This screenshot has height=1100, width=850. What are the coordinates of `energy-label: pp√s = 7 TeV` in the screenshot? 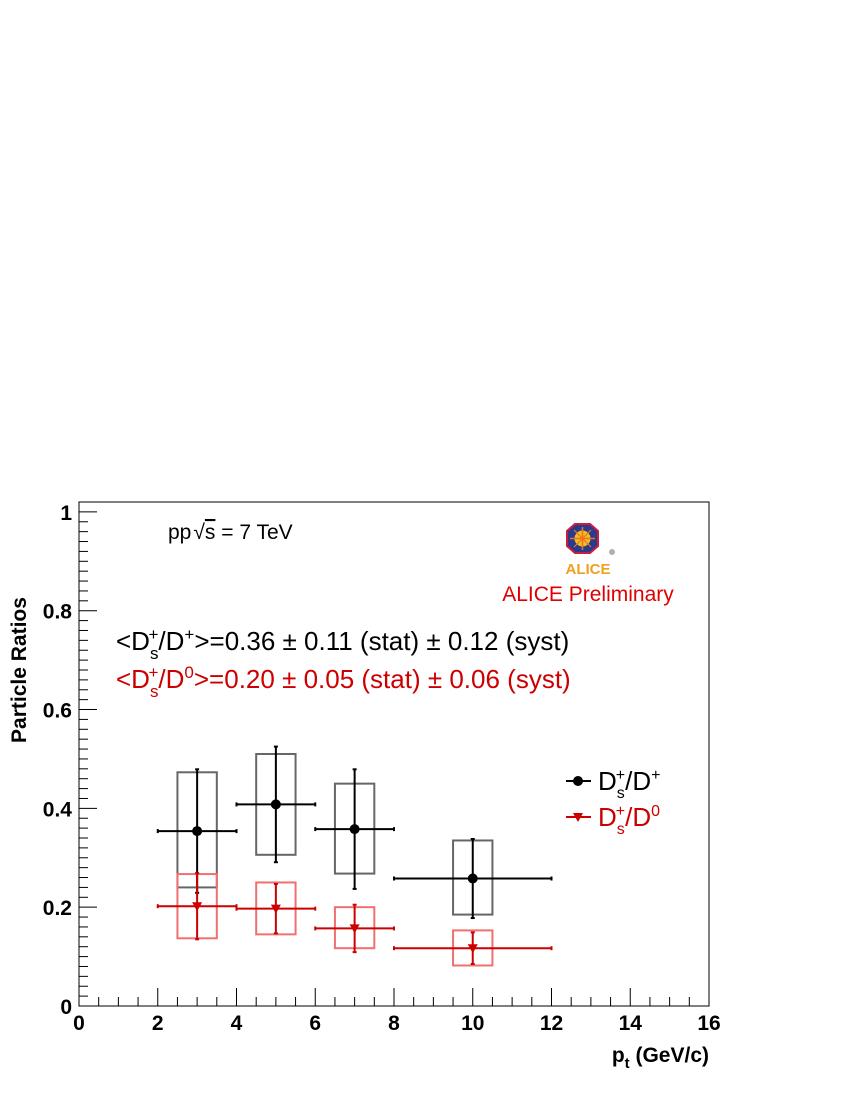 It's located at (230, 532).